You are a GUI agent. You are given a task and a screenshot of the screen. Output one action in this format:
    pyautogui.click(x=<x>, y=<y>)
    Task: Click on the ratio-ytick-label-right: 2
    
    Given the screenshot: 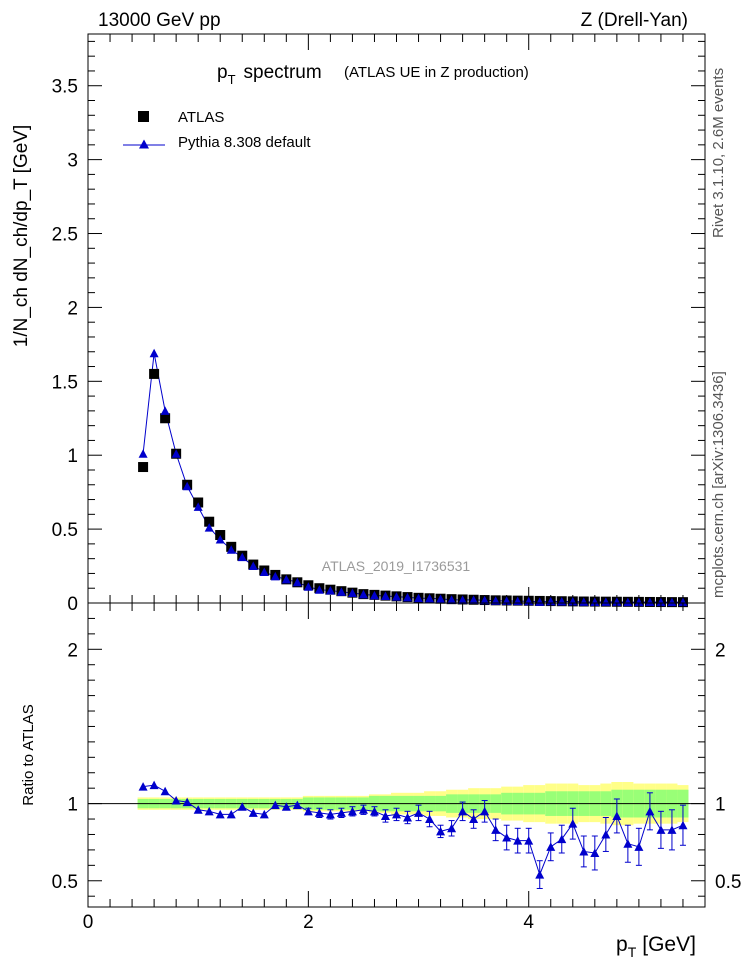 What is the action you would take?
    pyautogui.click(x=720, y=650)
    